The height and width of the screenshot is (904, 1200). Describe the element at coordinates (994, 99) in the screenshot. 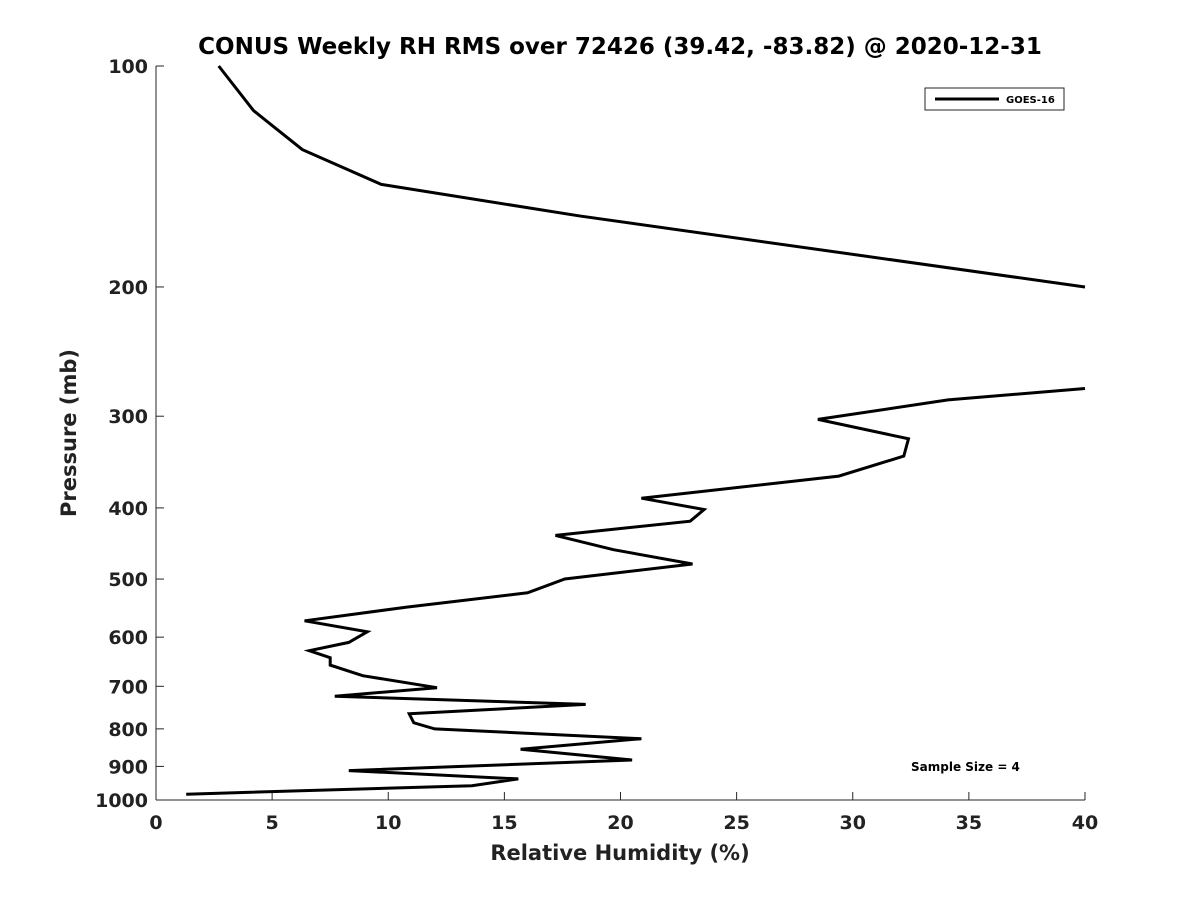

I see `legend: GOES-16` at that location.